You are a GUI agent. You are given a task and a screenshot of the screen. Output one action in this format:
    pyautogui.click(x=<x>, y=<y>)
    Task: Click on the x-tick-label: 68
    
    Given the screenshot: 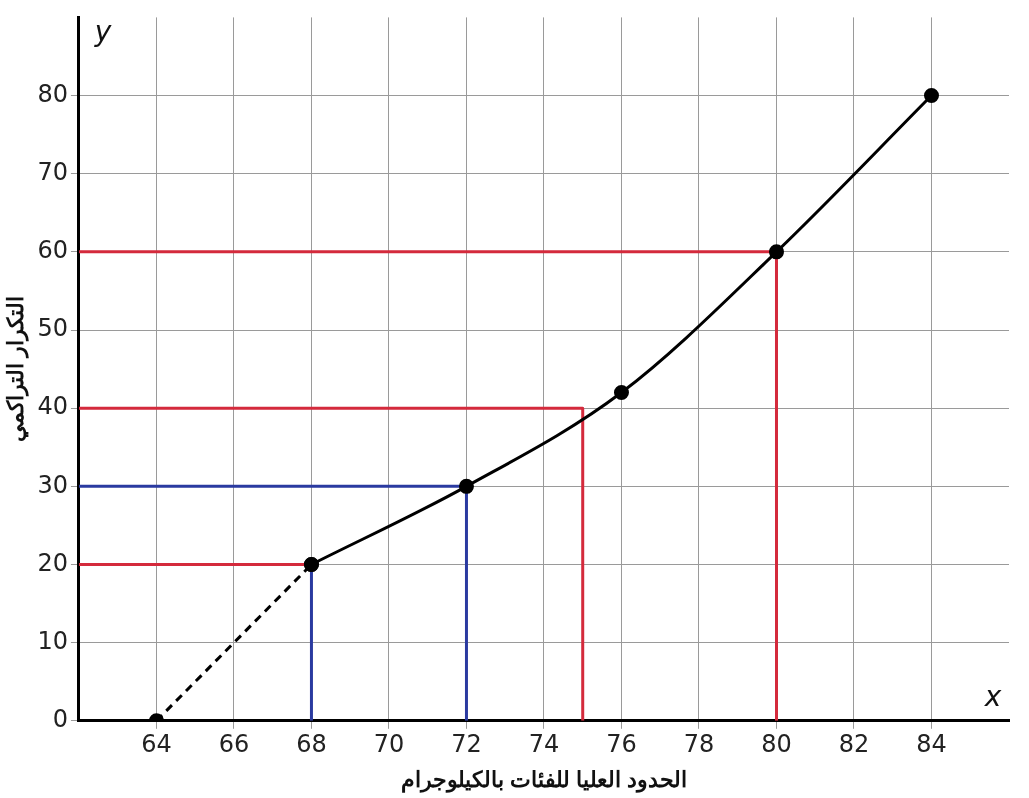 What is the action you would take?
    pyautogui.click(x=311, y=744)
    